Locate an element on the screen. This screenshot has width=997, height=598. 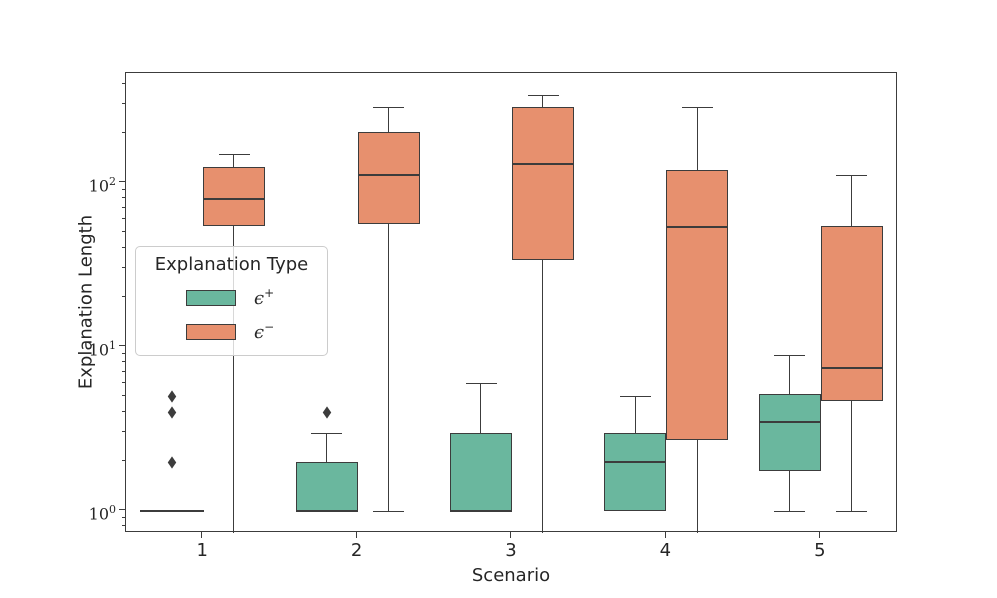
minus-superscript: − is located at coordinates (269, 327).